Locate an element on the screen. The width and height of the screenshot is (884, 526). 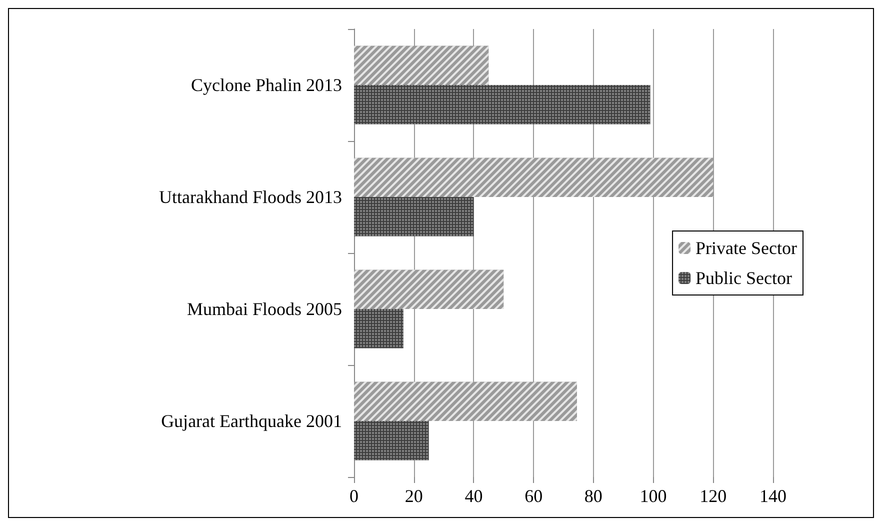
x-tick-label: 20 is located at coordinates (413, 496).